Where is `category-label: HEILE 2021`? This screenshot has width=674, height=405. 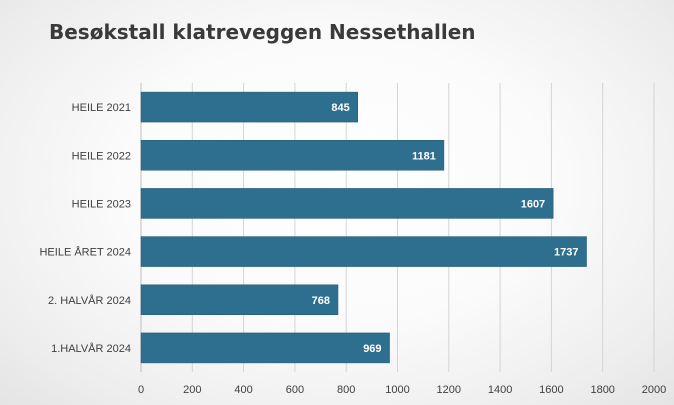 category-label: HEILE 2021 is located at coordinates (101, 108).